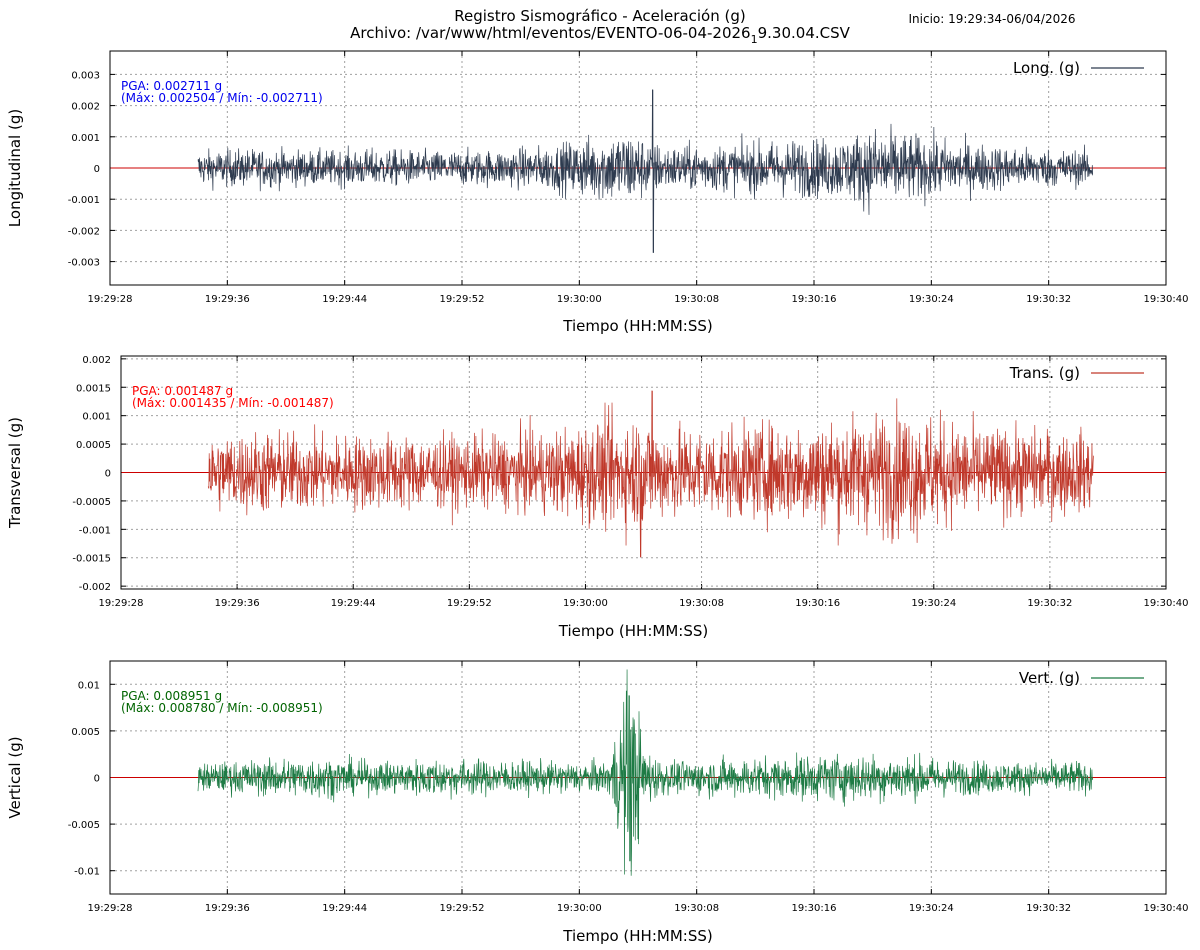 The height and width of the screenshot is (950, 1200). I want to click on peak-range-annotation: (Máx: 0.008780 / Mín: -0.008951), so click(222, 708).